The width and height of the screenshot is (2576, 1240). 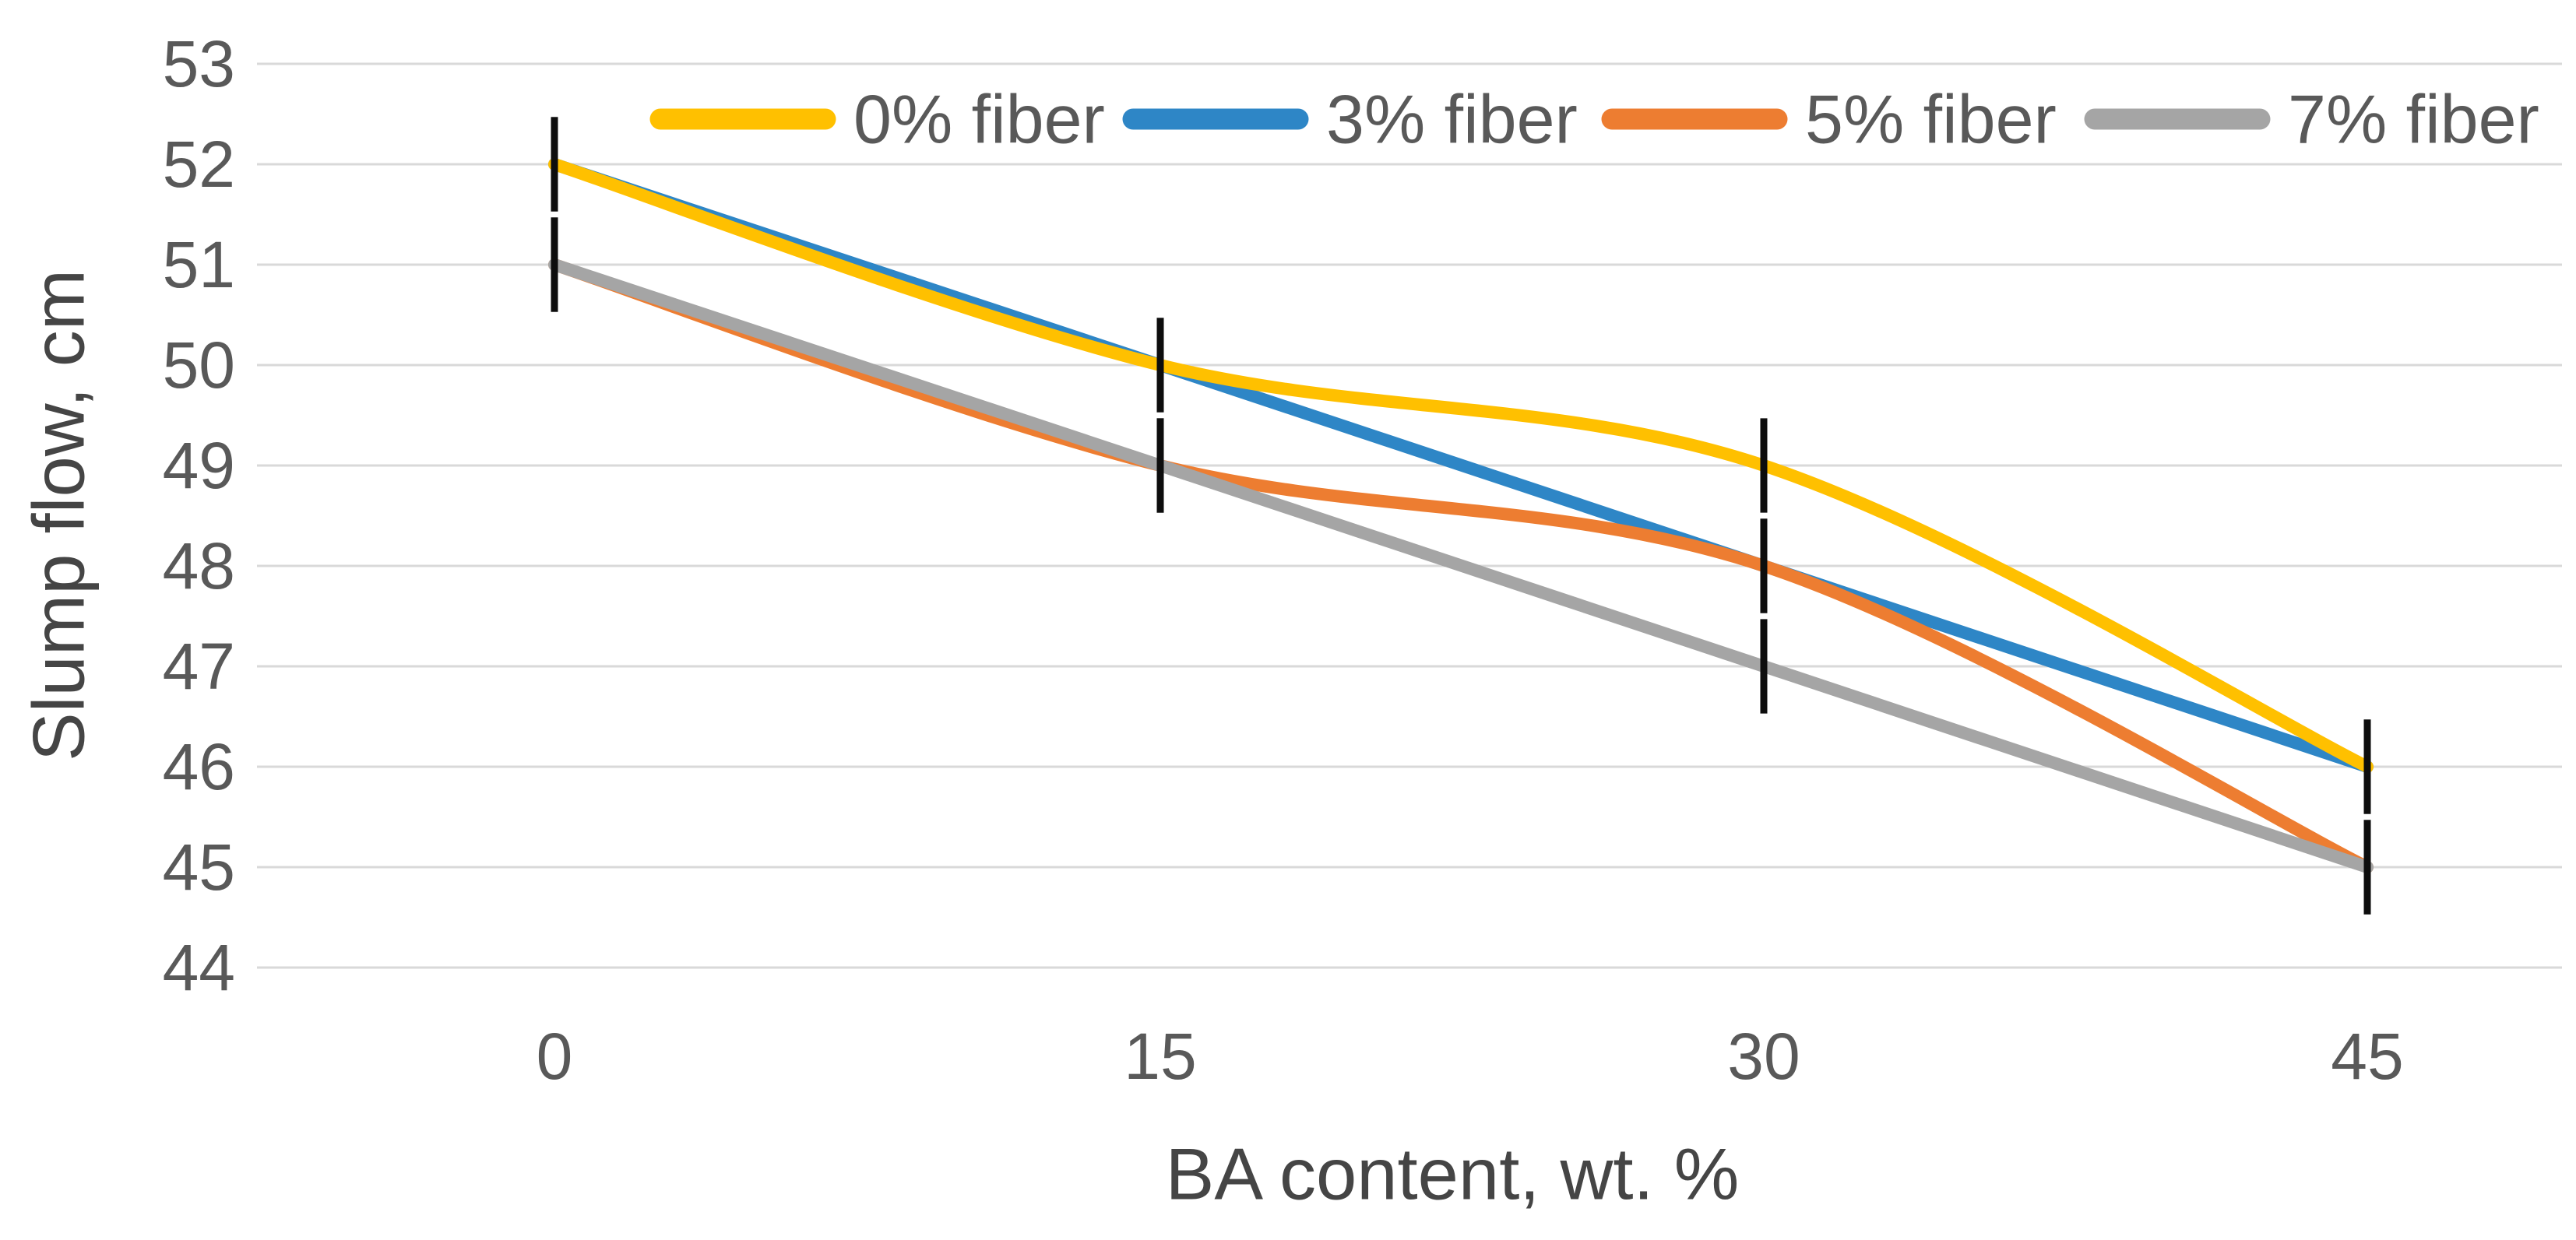 I want to click on legend-item-0-fiber: 0% fiber, so click(x=877, y=120).